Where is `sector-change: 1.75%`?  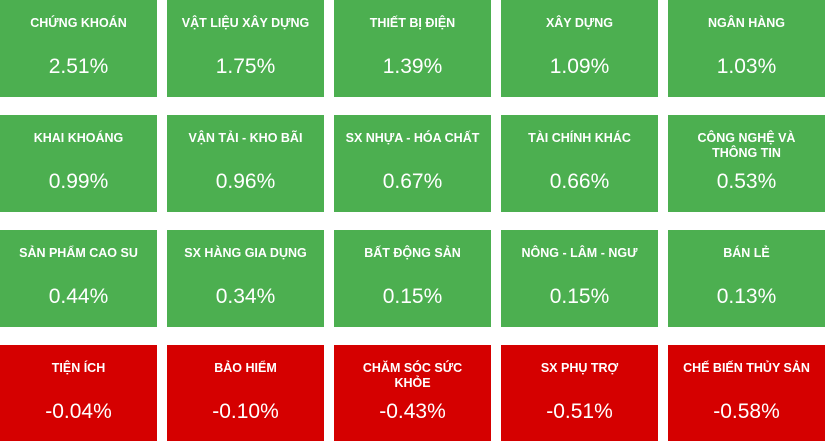 sector-change: 1.75% is located at coordinates (245, 66).